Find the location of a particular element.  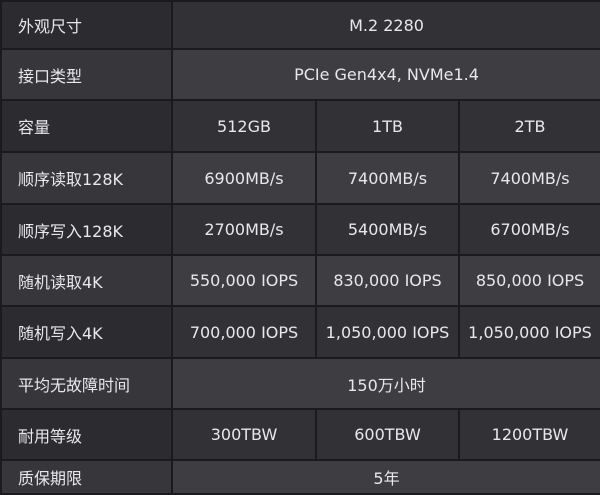

row-label: 质保期限 is located at coordinates (86, 477).